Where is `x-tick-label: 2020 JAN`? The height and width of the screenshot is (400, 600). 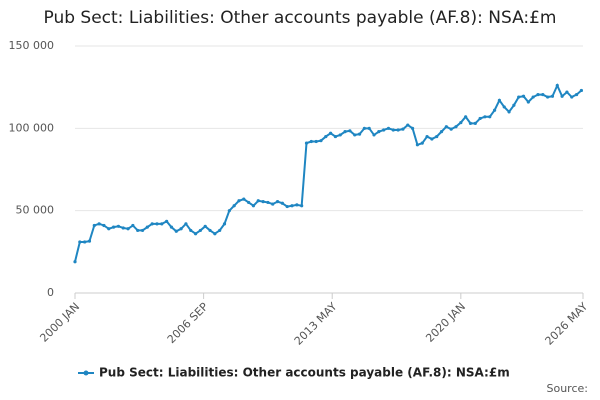 x-tick-label: 2020 JAN is located at coordinates (445, 322).